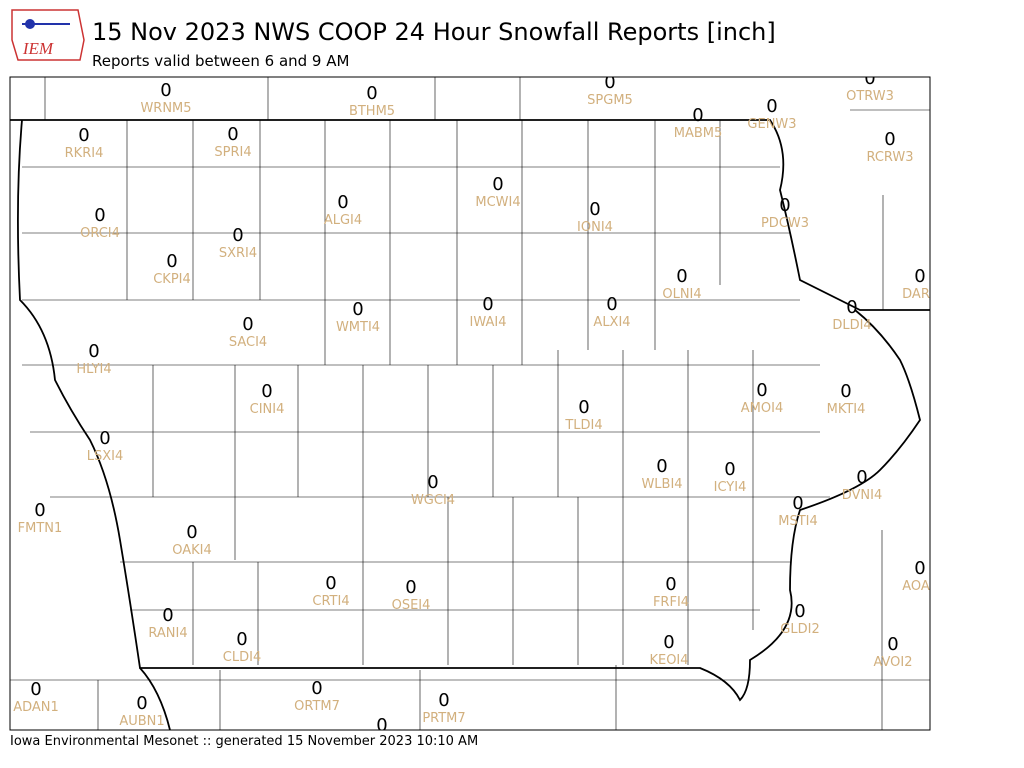 The image size is (1024, 768). I want to click on station-id: OLNI4, so click(681, 294).